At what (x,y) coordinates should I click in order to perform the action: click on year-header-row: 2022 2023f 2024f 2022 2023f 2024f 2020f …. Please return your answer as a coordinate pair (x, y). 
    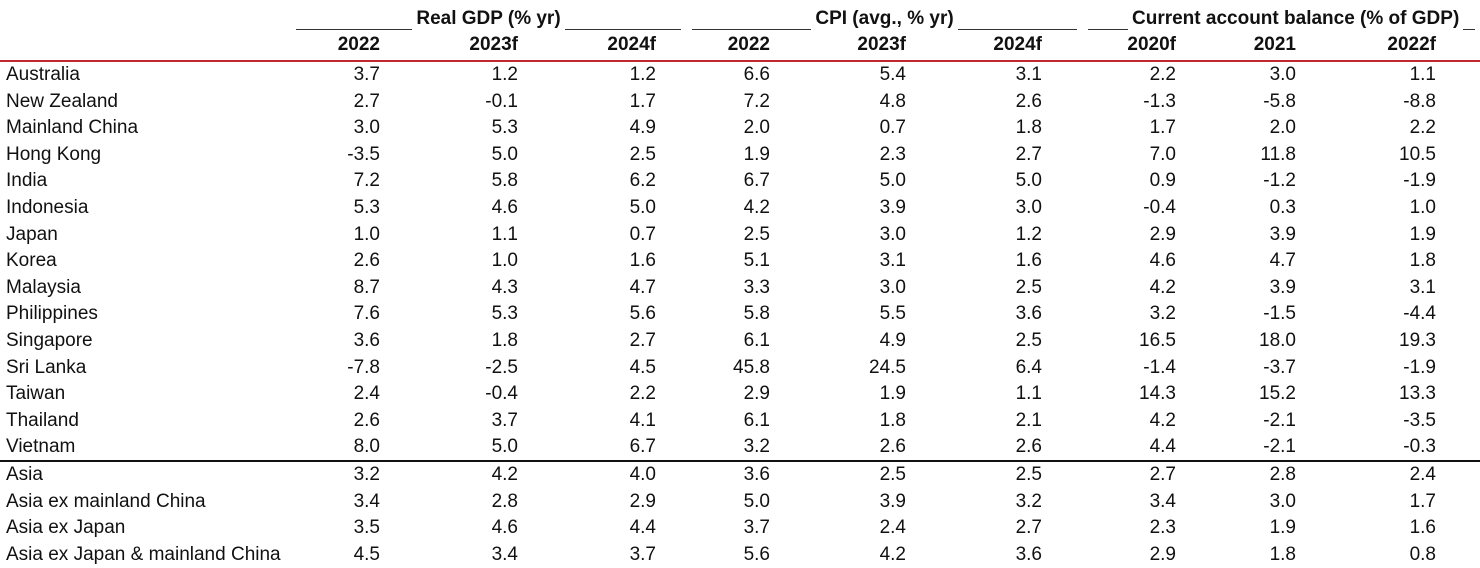
    Looking at the image, I should click on (740, 47).